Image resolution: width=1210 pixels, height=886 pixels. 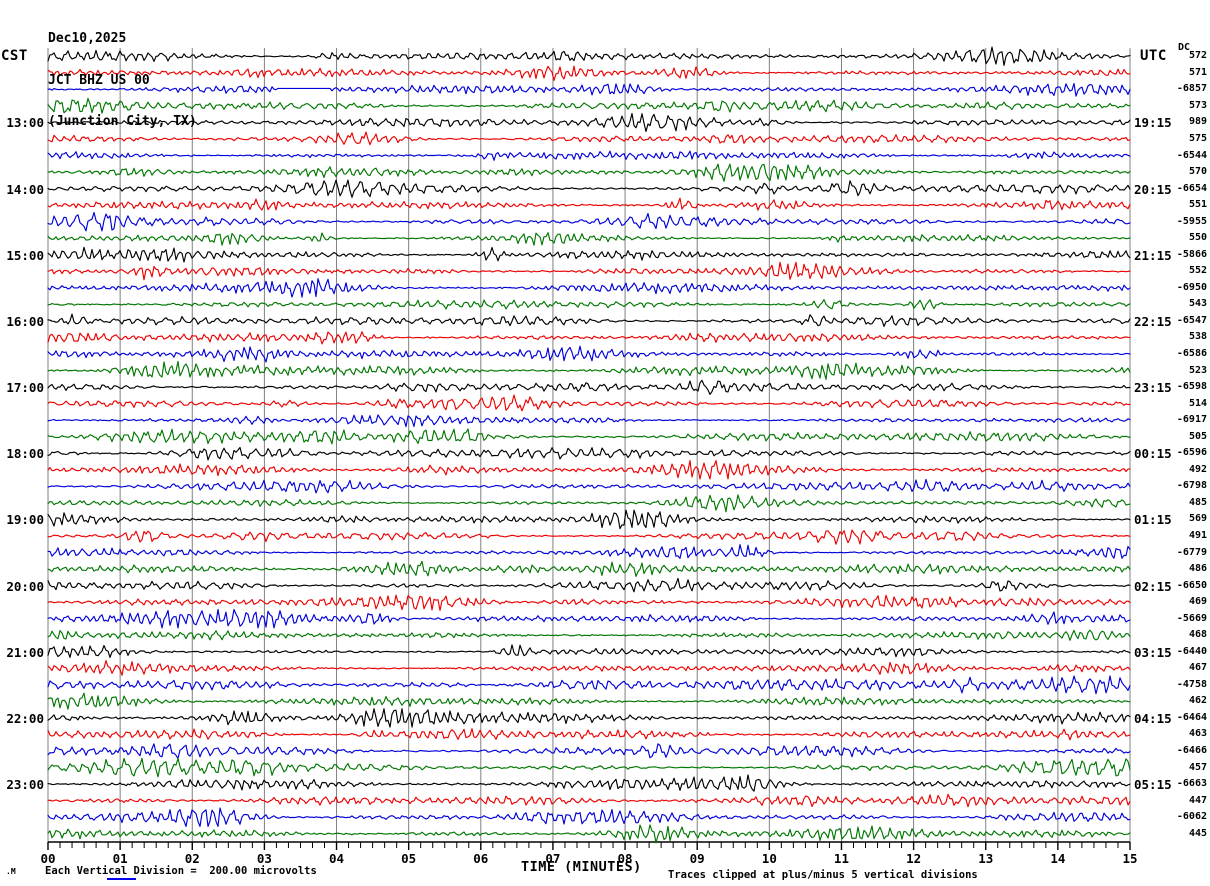 I want to click on dc-value: 505, so click(x=1197, y=436).